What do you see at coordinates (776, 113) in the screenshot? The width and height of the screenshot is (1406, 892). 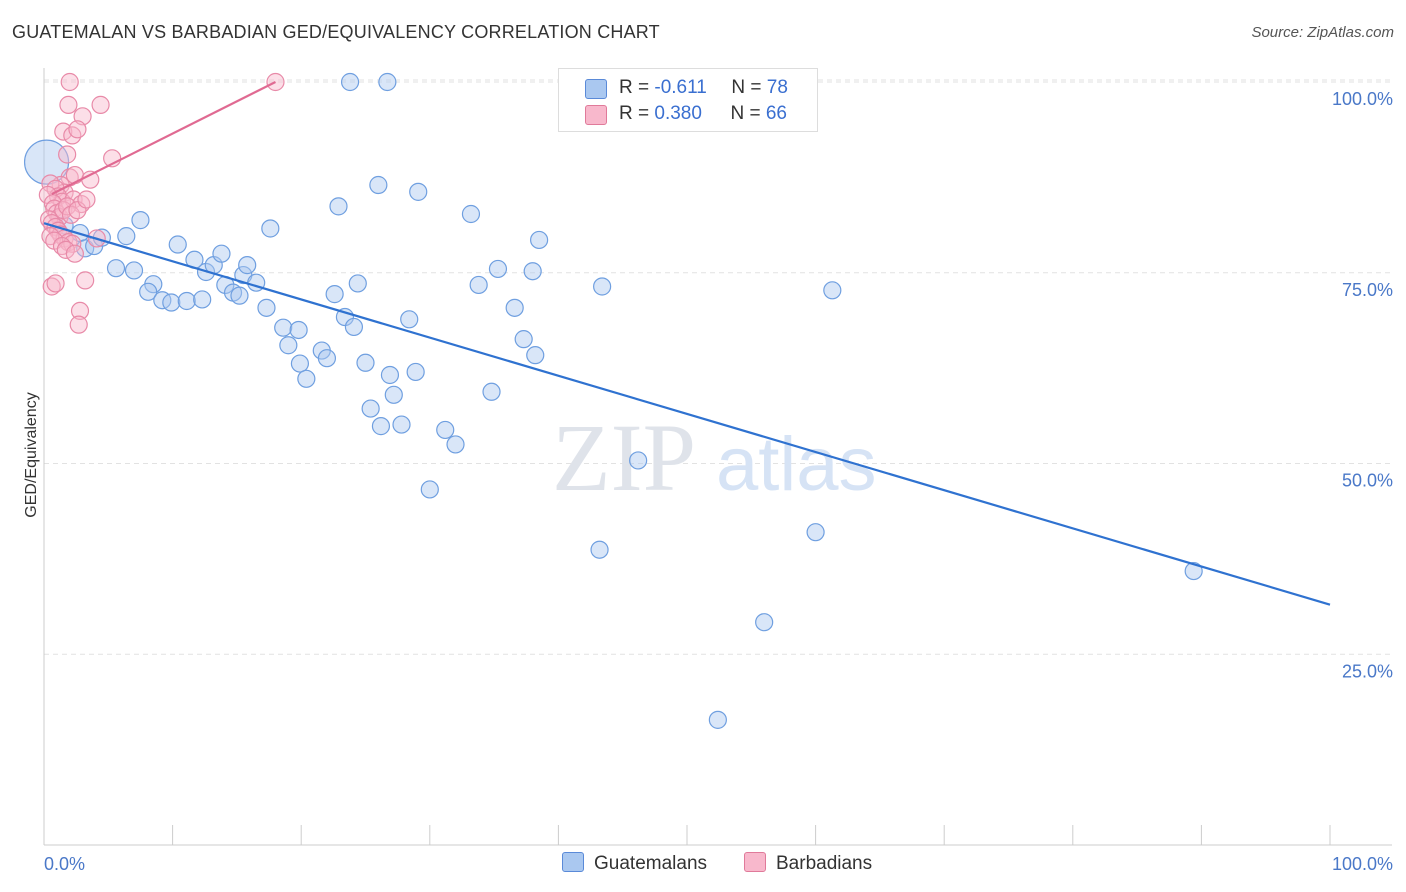 I see `legend-n-value: 66` at bounding box center [776, 113].